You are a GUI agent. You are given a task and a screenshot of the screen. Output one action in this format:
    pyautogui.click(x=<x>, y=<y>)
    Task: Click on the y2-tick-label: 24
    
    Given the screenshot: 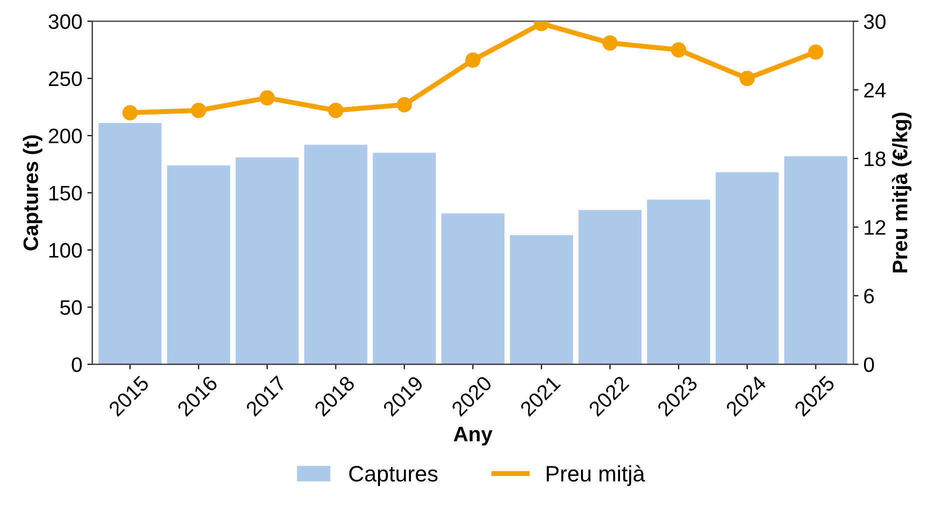 What is the action you would take?
    pyautogui.click(x=875, y=90)
    